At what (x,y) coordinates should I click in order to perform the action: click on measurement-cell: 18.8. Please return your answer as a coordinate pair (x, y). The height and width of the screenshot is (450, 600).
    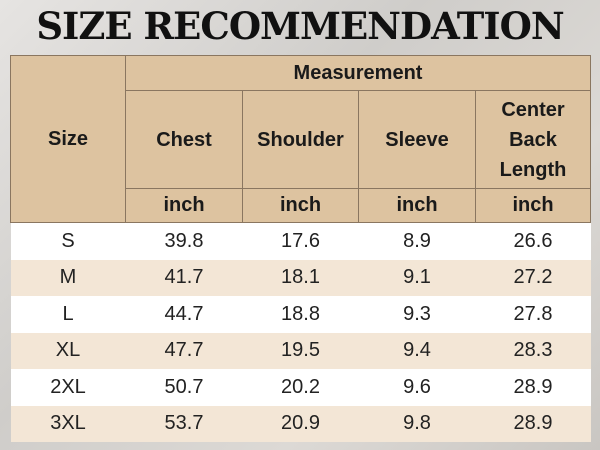
    Looking at the image, I should click on (300, 314).